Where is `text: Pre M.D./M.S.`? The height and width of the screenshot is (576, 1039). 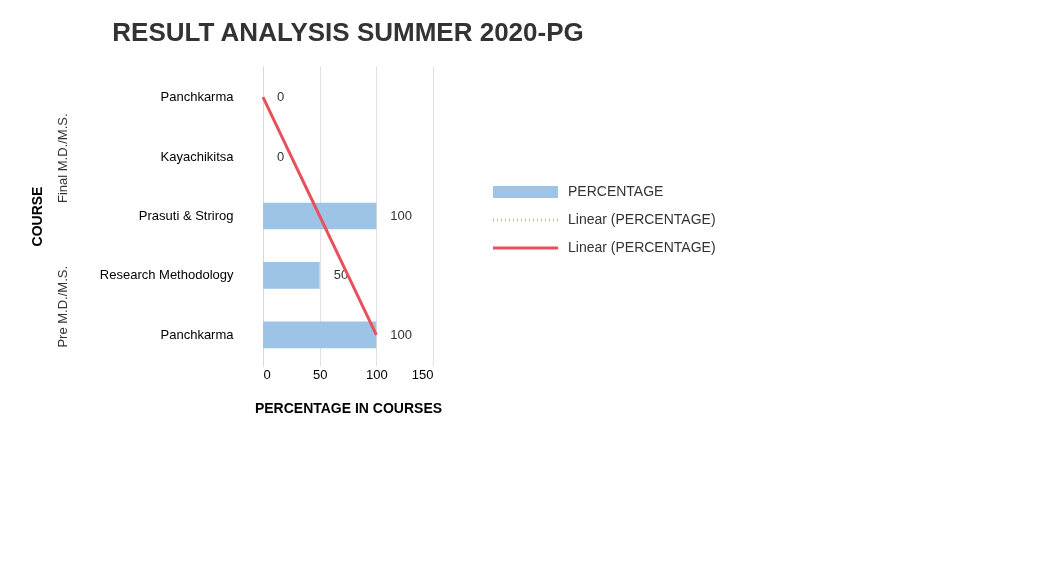 text: Pre M.D./M.S. is located at coordinates (62, 306).